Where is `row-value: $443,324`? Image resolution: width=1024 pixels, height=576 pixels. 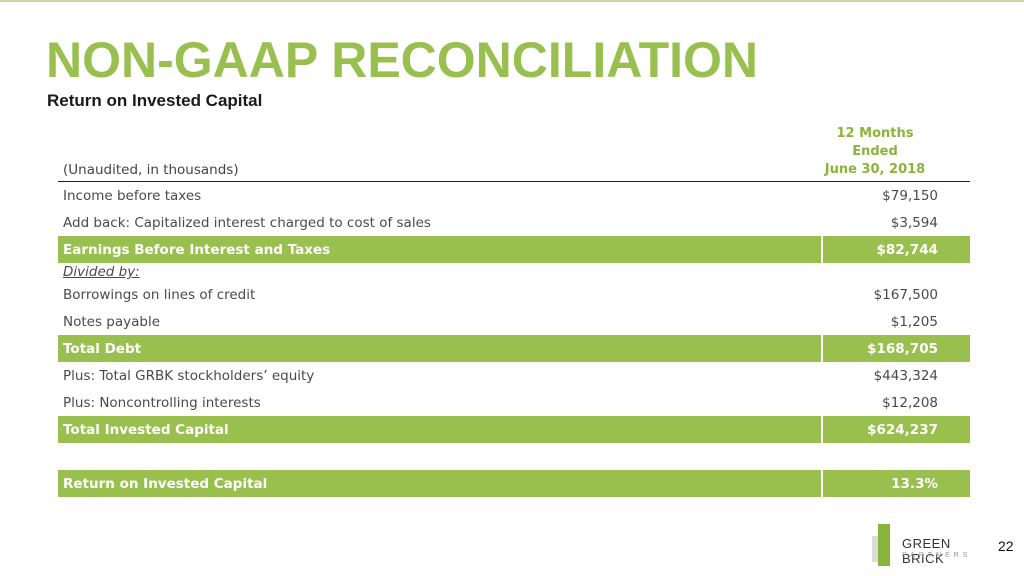
row-value: $443,324 is located at coordinates (905, 375).